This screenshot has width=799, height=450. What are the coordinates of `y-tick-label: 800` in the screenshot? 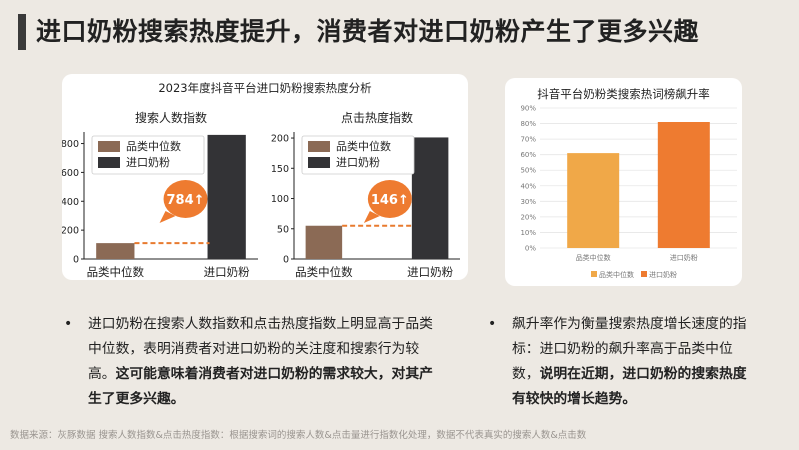 It's located at (70, 144).